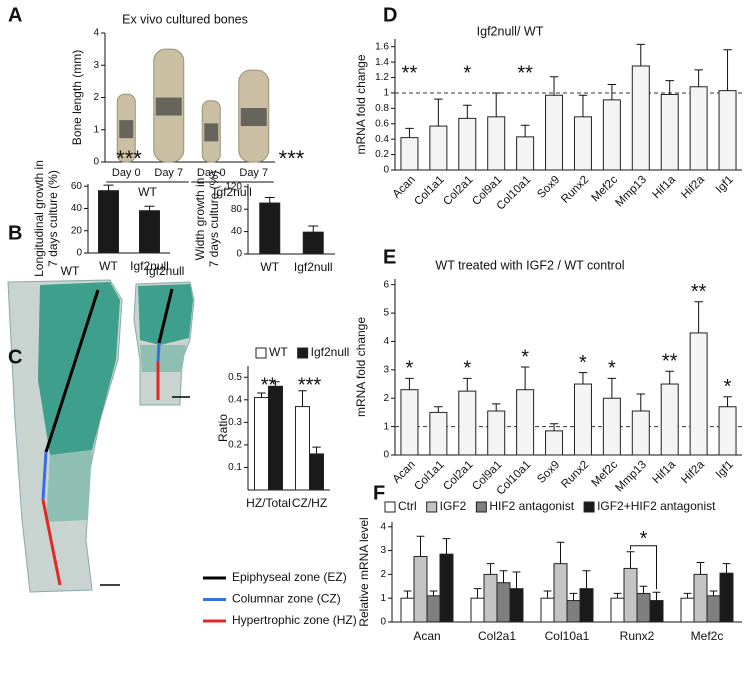  Describe the element at coordinates (707, 636) in the screenshot. I see `x-tick-label: Mef2c` at that location.